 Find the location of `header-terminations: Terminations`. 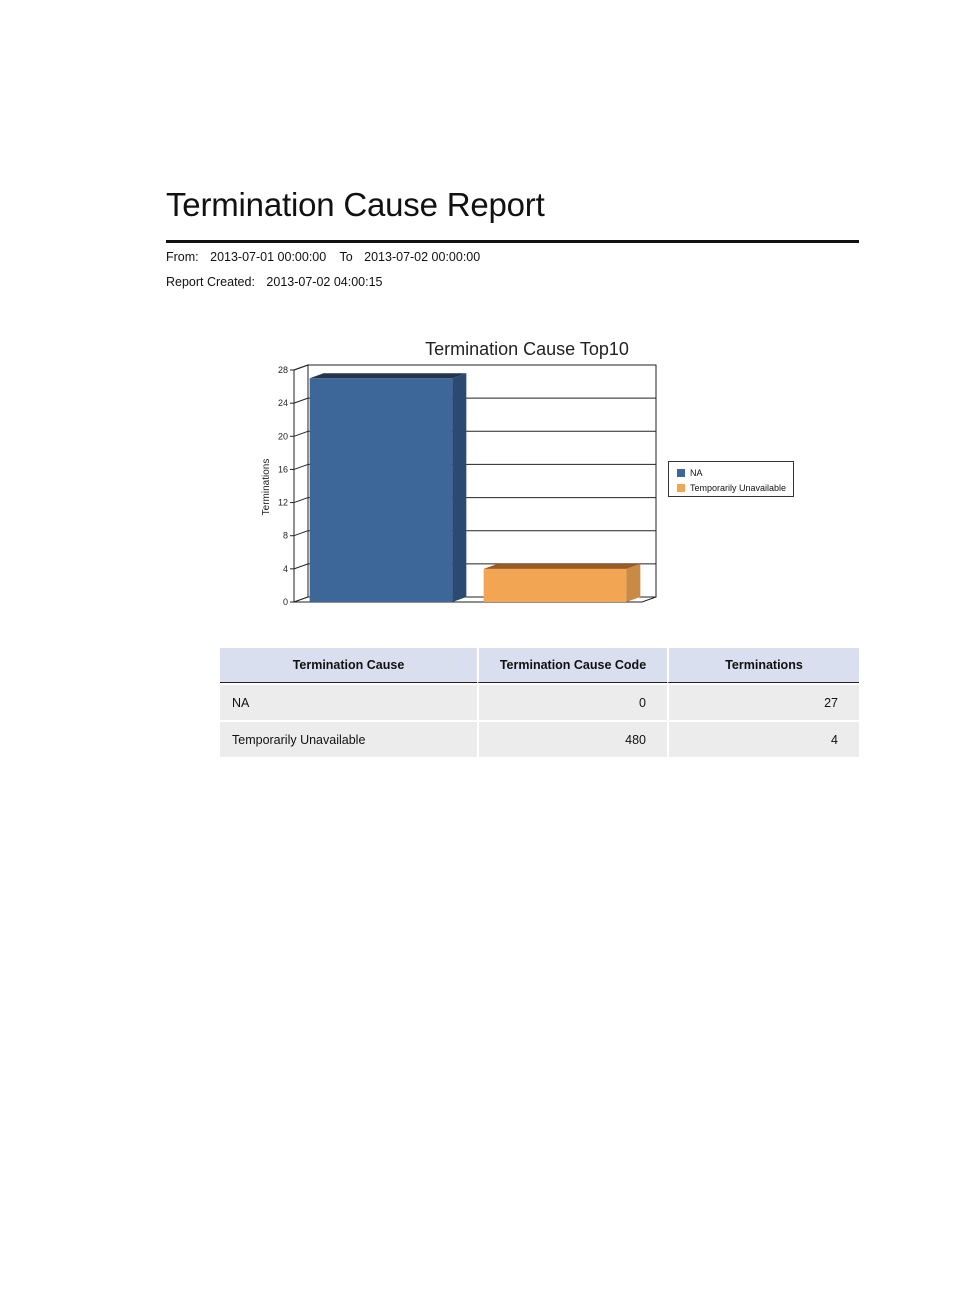

header-terminations: Terminations is located at coordinates (763, 665).